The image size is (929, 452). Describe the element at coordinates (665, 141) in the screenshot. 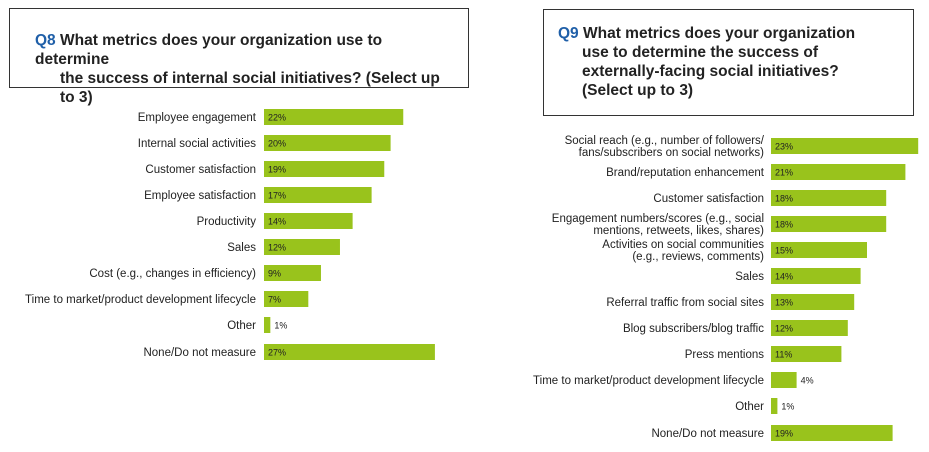

I see `q9-category-label: Social reach (e.g., number of followers/` at that location.